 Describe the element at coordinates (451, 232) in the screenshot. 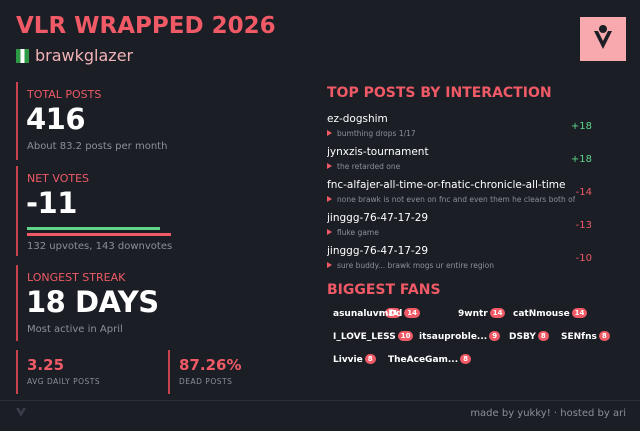

I see `post-snippet: fluke game` at that location.